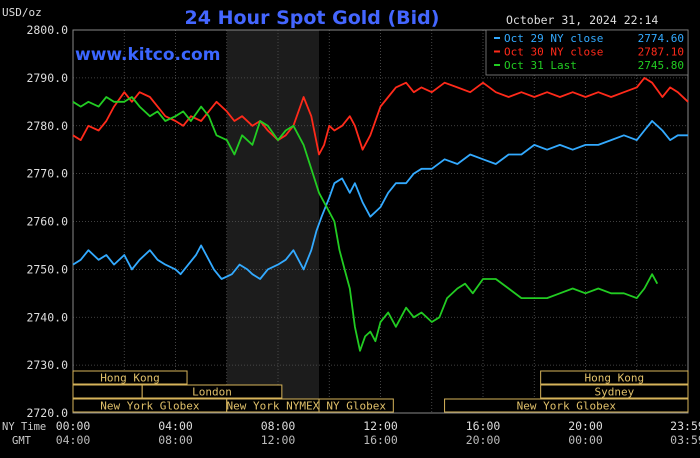 This screenshot has width=700, height=458. What do you see at coordinates (685, 426) in the screenshot?
I see `x-tick-ny: 23:59` at bounding box center [685, 426].